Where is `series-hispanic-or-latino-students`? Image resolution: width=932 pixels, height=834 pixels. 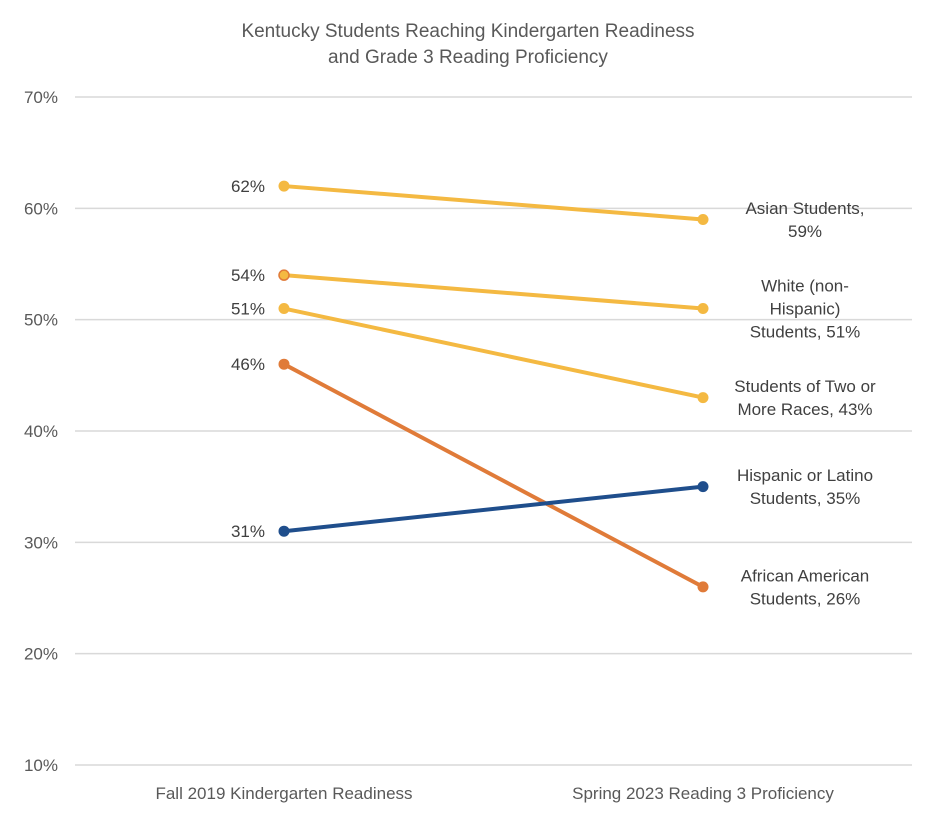
series-hispanic-or-latino-students is located at coordinates (493, 509).